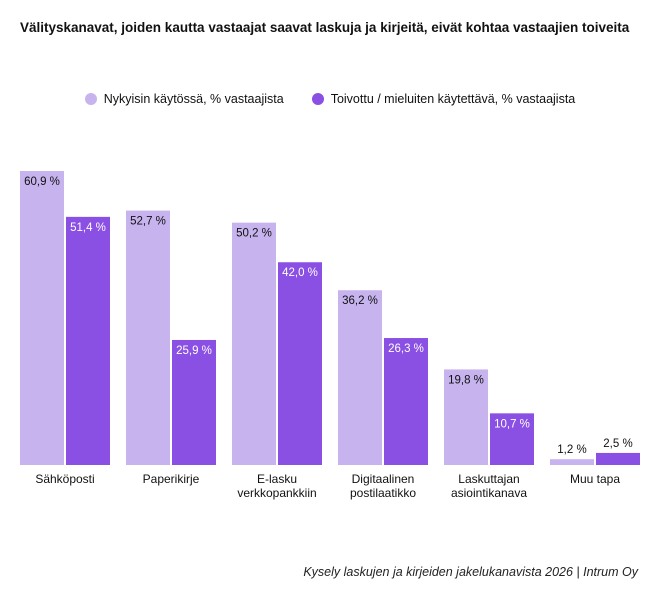 The image size is (660, 600). Describe the element at coordinates (595, 479) in the screenshot. I see `category-label-5: Muu tapa` at that location.